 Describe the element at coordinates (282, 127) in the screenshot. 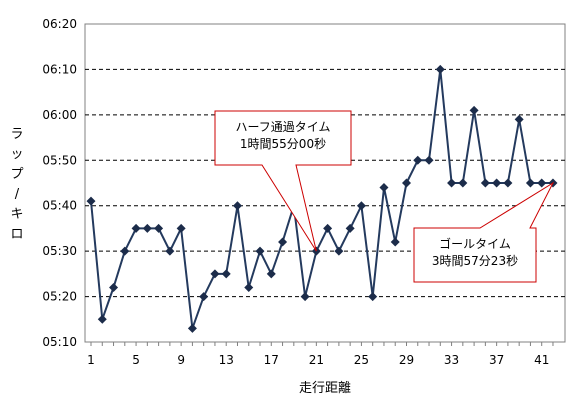

I see `callout-text: ハーフ通過タイム` at that location.